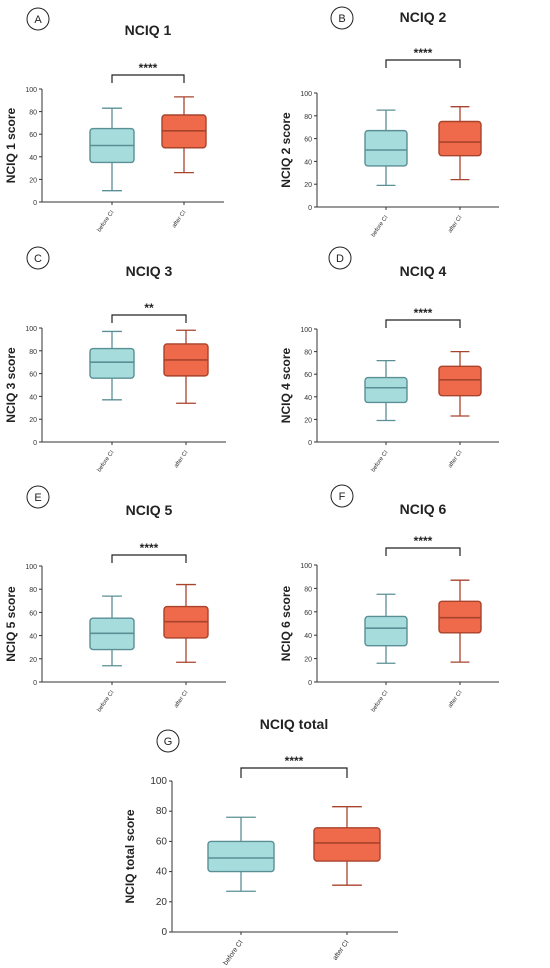 This screenshot has height=968, width=550. I want to click on panel-letter: F, so click(342, 497).